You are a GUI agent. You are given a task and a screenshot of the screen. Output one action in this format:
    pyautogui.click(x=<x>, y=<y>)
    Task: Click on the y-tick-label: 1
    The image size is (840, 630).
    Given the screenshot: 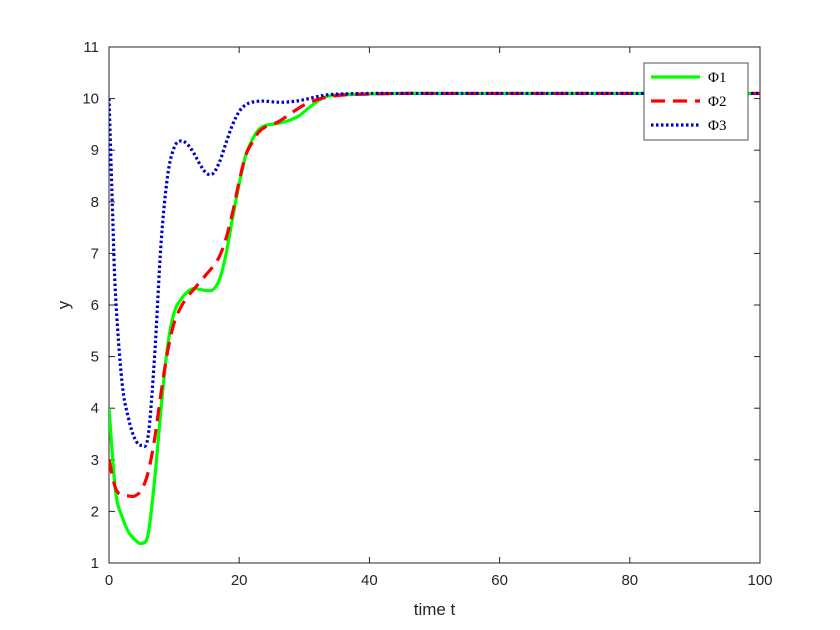 What is the action you would take?
    pyautogui.click(x=95, y=563)
    